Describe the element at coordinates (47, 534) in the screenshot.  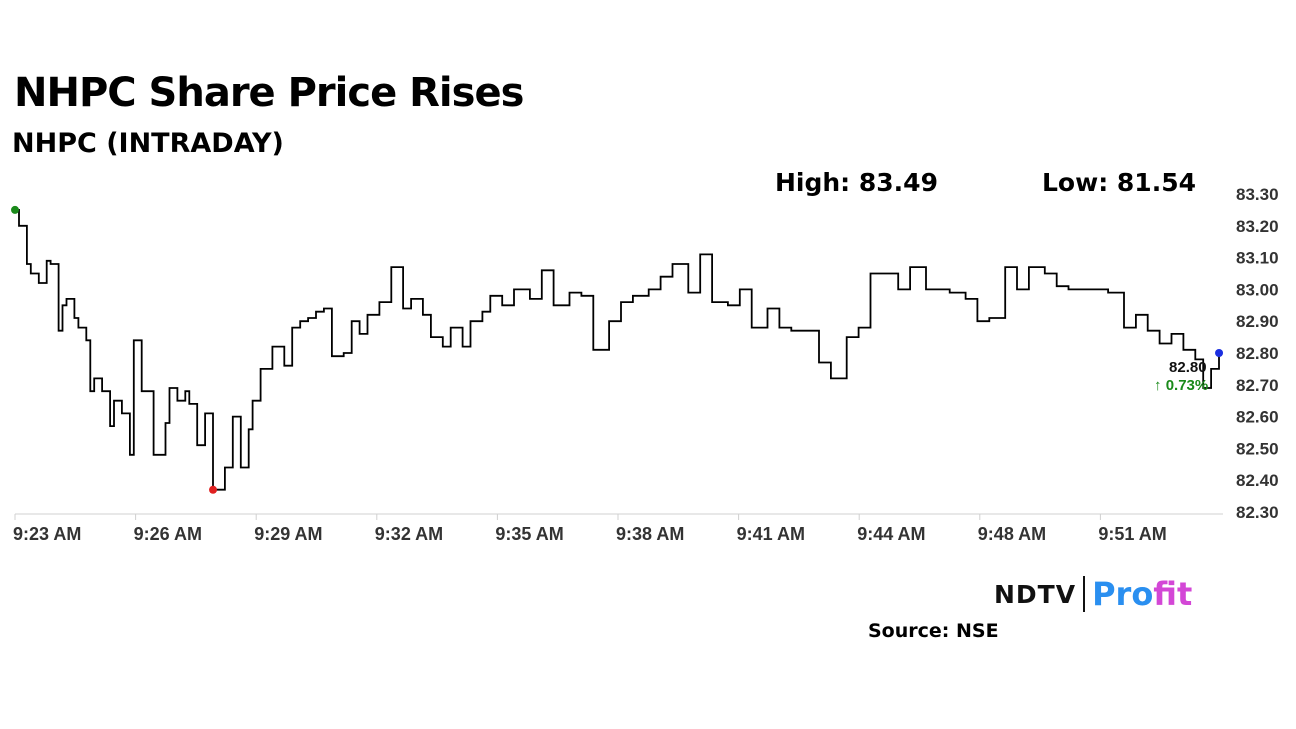
I see `x-tick-label: 9:23 AM` at that location.